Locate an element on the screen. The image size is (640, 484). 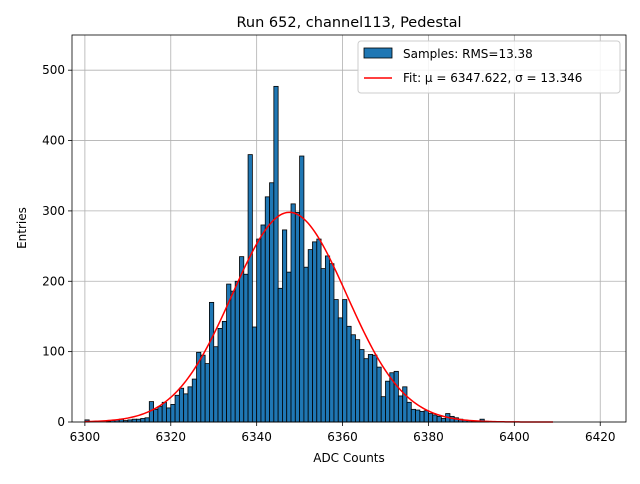
x-tick-label: 6420 is located at coordinates (600, 437).